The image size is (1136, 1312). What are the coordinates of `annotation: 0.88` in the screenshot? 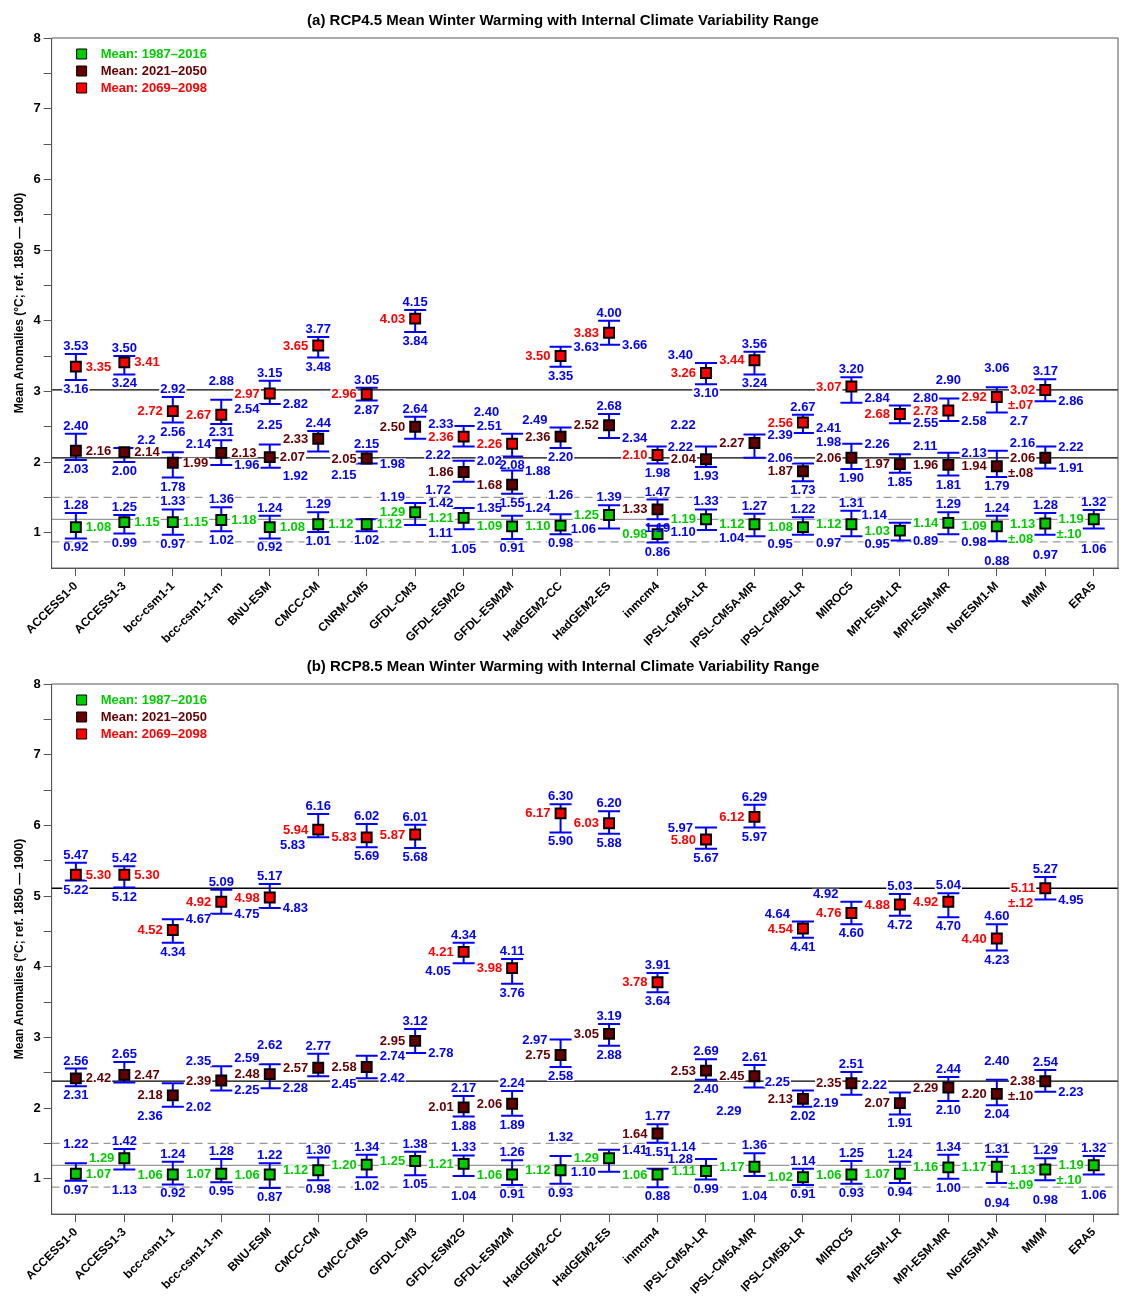 It's located at (657, 1196).